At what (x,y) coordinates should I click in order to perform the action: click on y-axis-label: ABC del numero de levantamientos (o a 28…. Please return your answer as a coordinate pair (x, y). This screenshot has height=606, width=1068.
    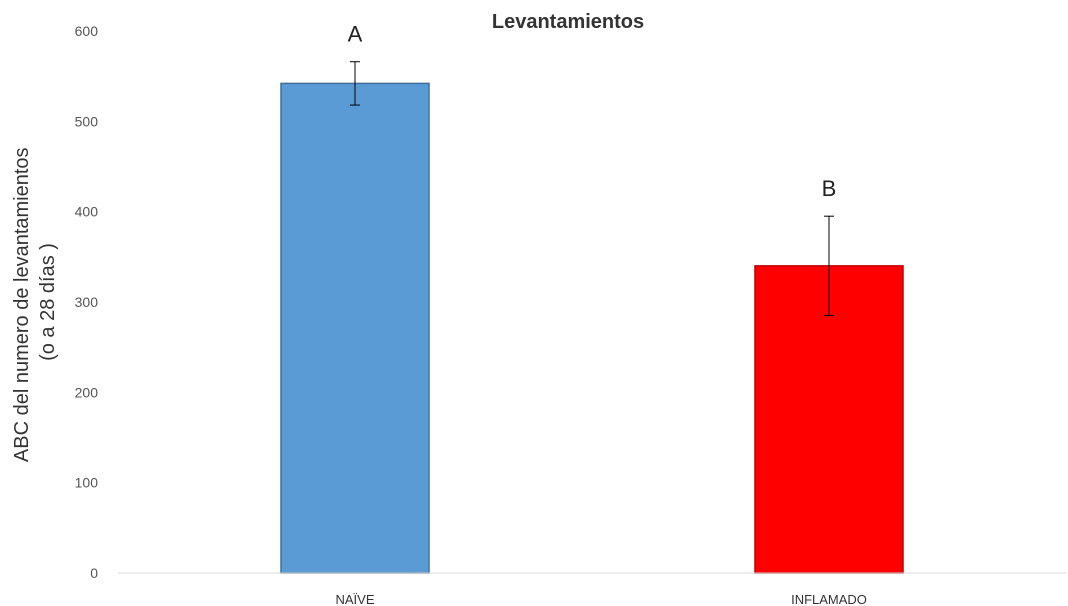
    Looking at the image, I should click on (35, 302).